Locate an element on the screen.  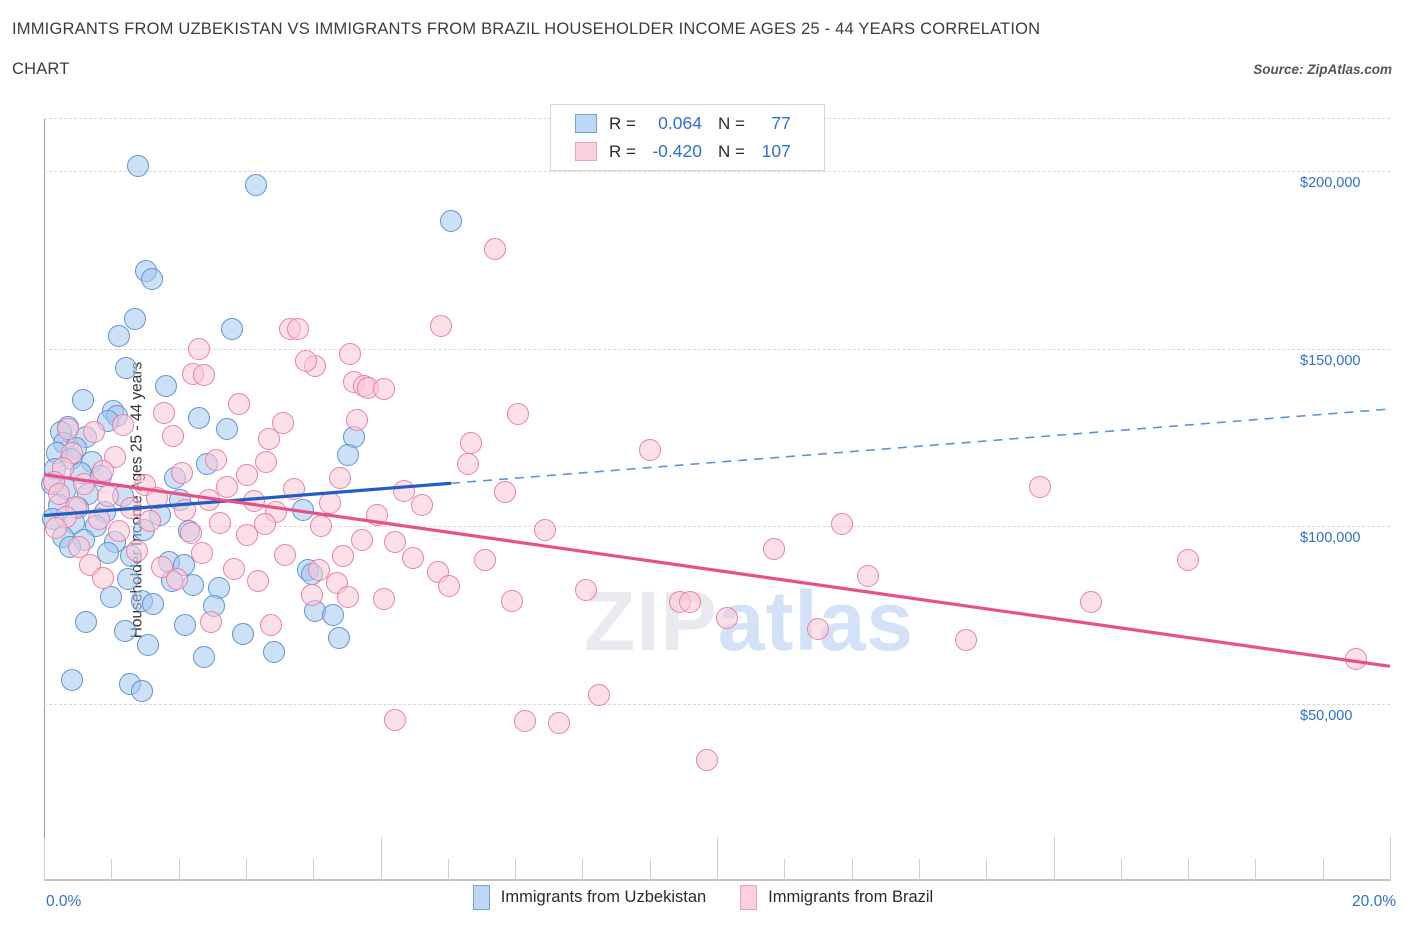
legend-item-brazil: Immigrants from Brazil is located at coordinates (836, 897).